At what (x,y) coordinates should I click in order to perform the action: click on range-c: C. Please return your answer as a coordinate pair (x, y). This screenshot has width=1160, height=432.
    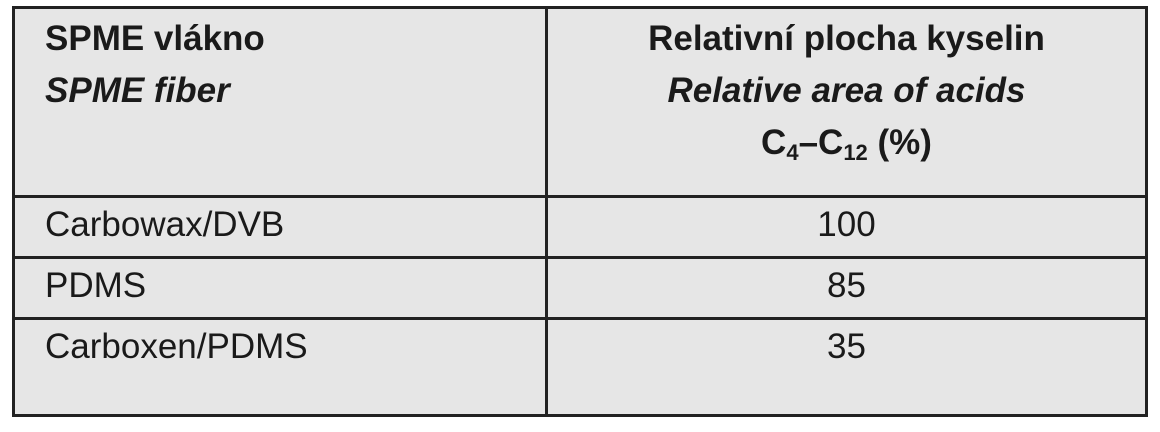
    Looking at the image, I should click on (774, 142).